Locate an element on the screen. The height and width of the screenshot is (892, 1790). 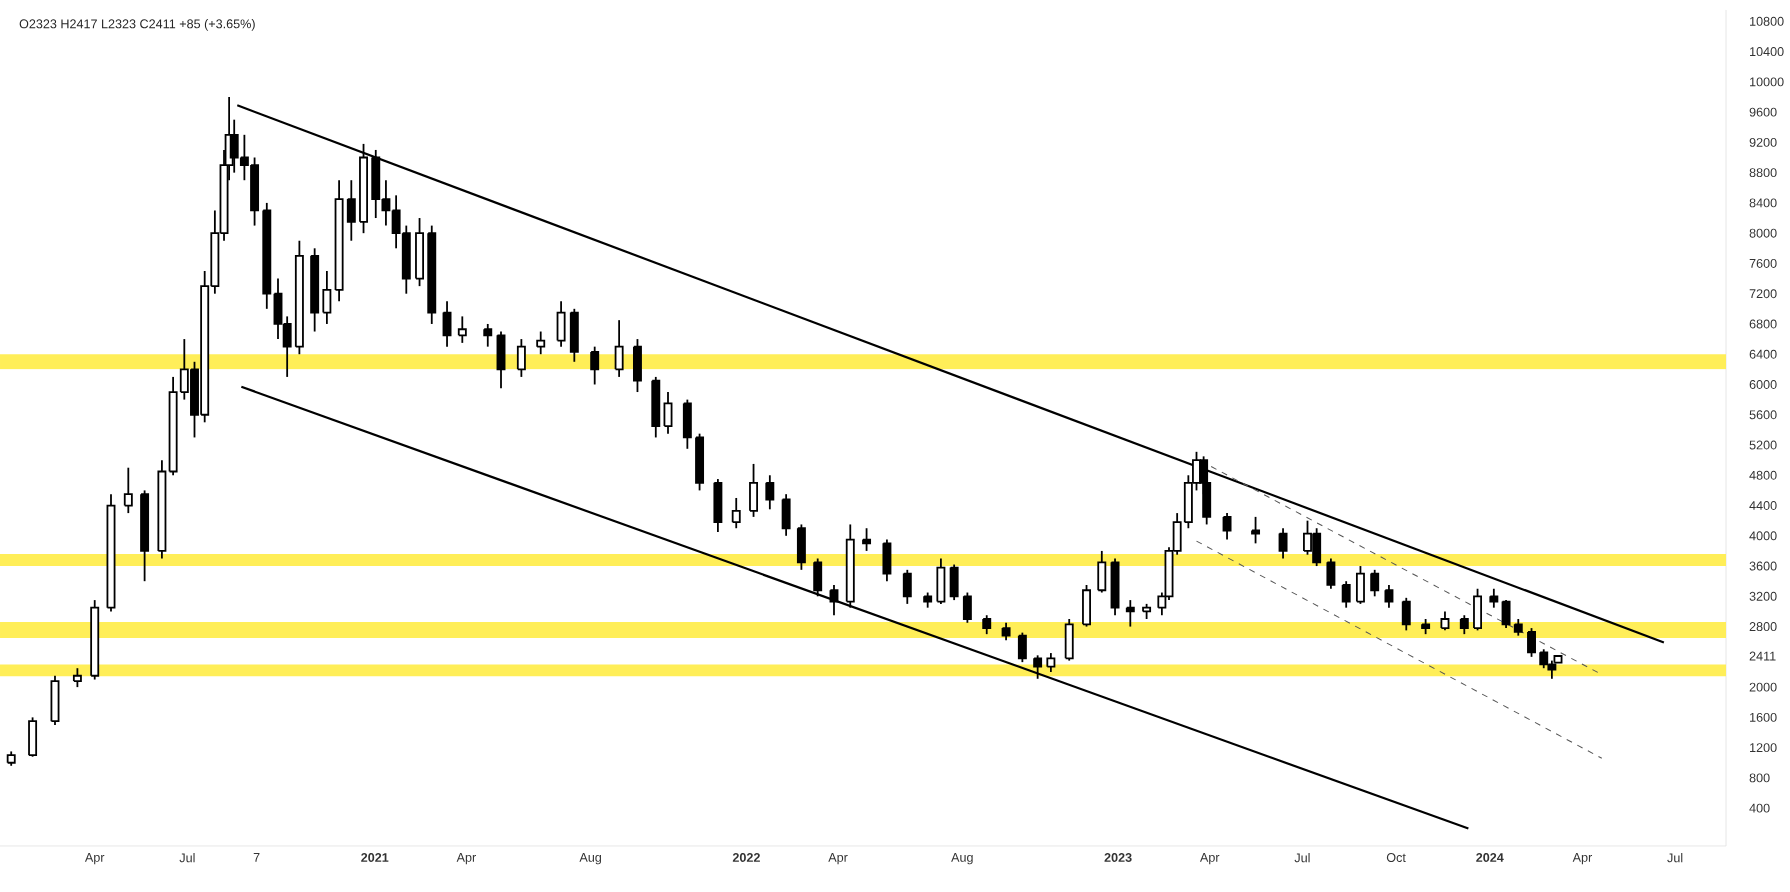
text: O2323 H2417 L2323 C2411 +85 (+3.65%) is located at coordinates (137, 25).